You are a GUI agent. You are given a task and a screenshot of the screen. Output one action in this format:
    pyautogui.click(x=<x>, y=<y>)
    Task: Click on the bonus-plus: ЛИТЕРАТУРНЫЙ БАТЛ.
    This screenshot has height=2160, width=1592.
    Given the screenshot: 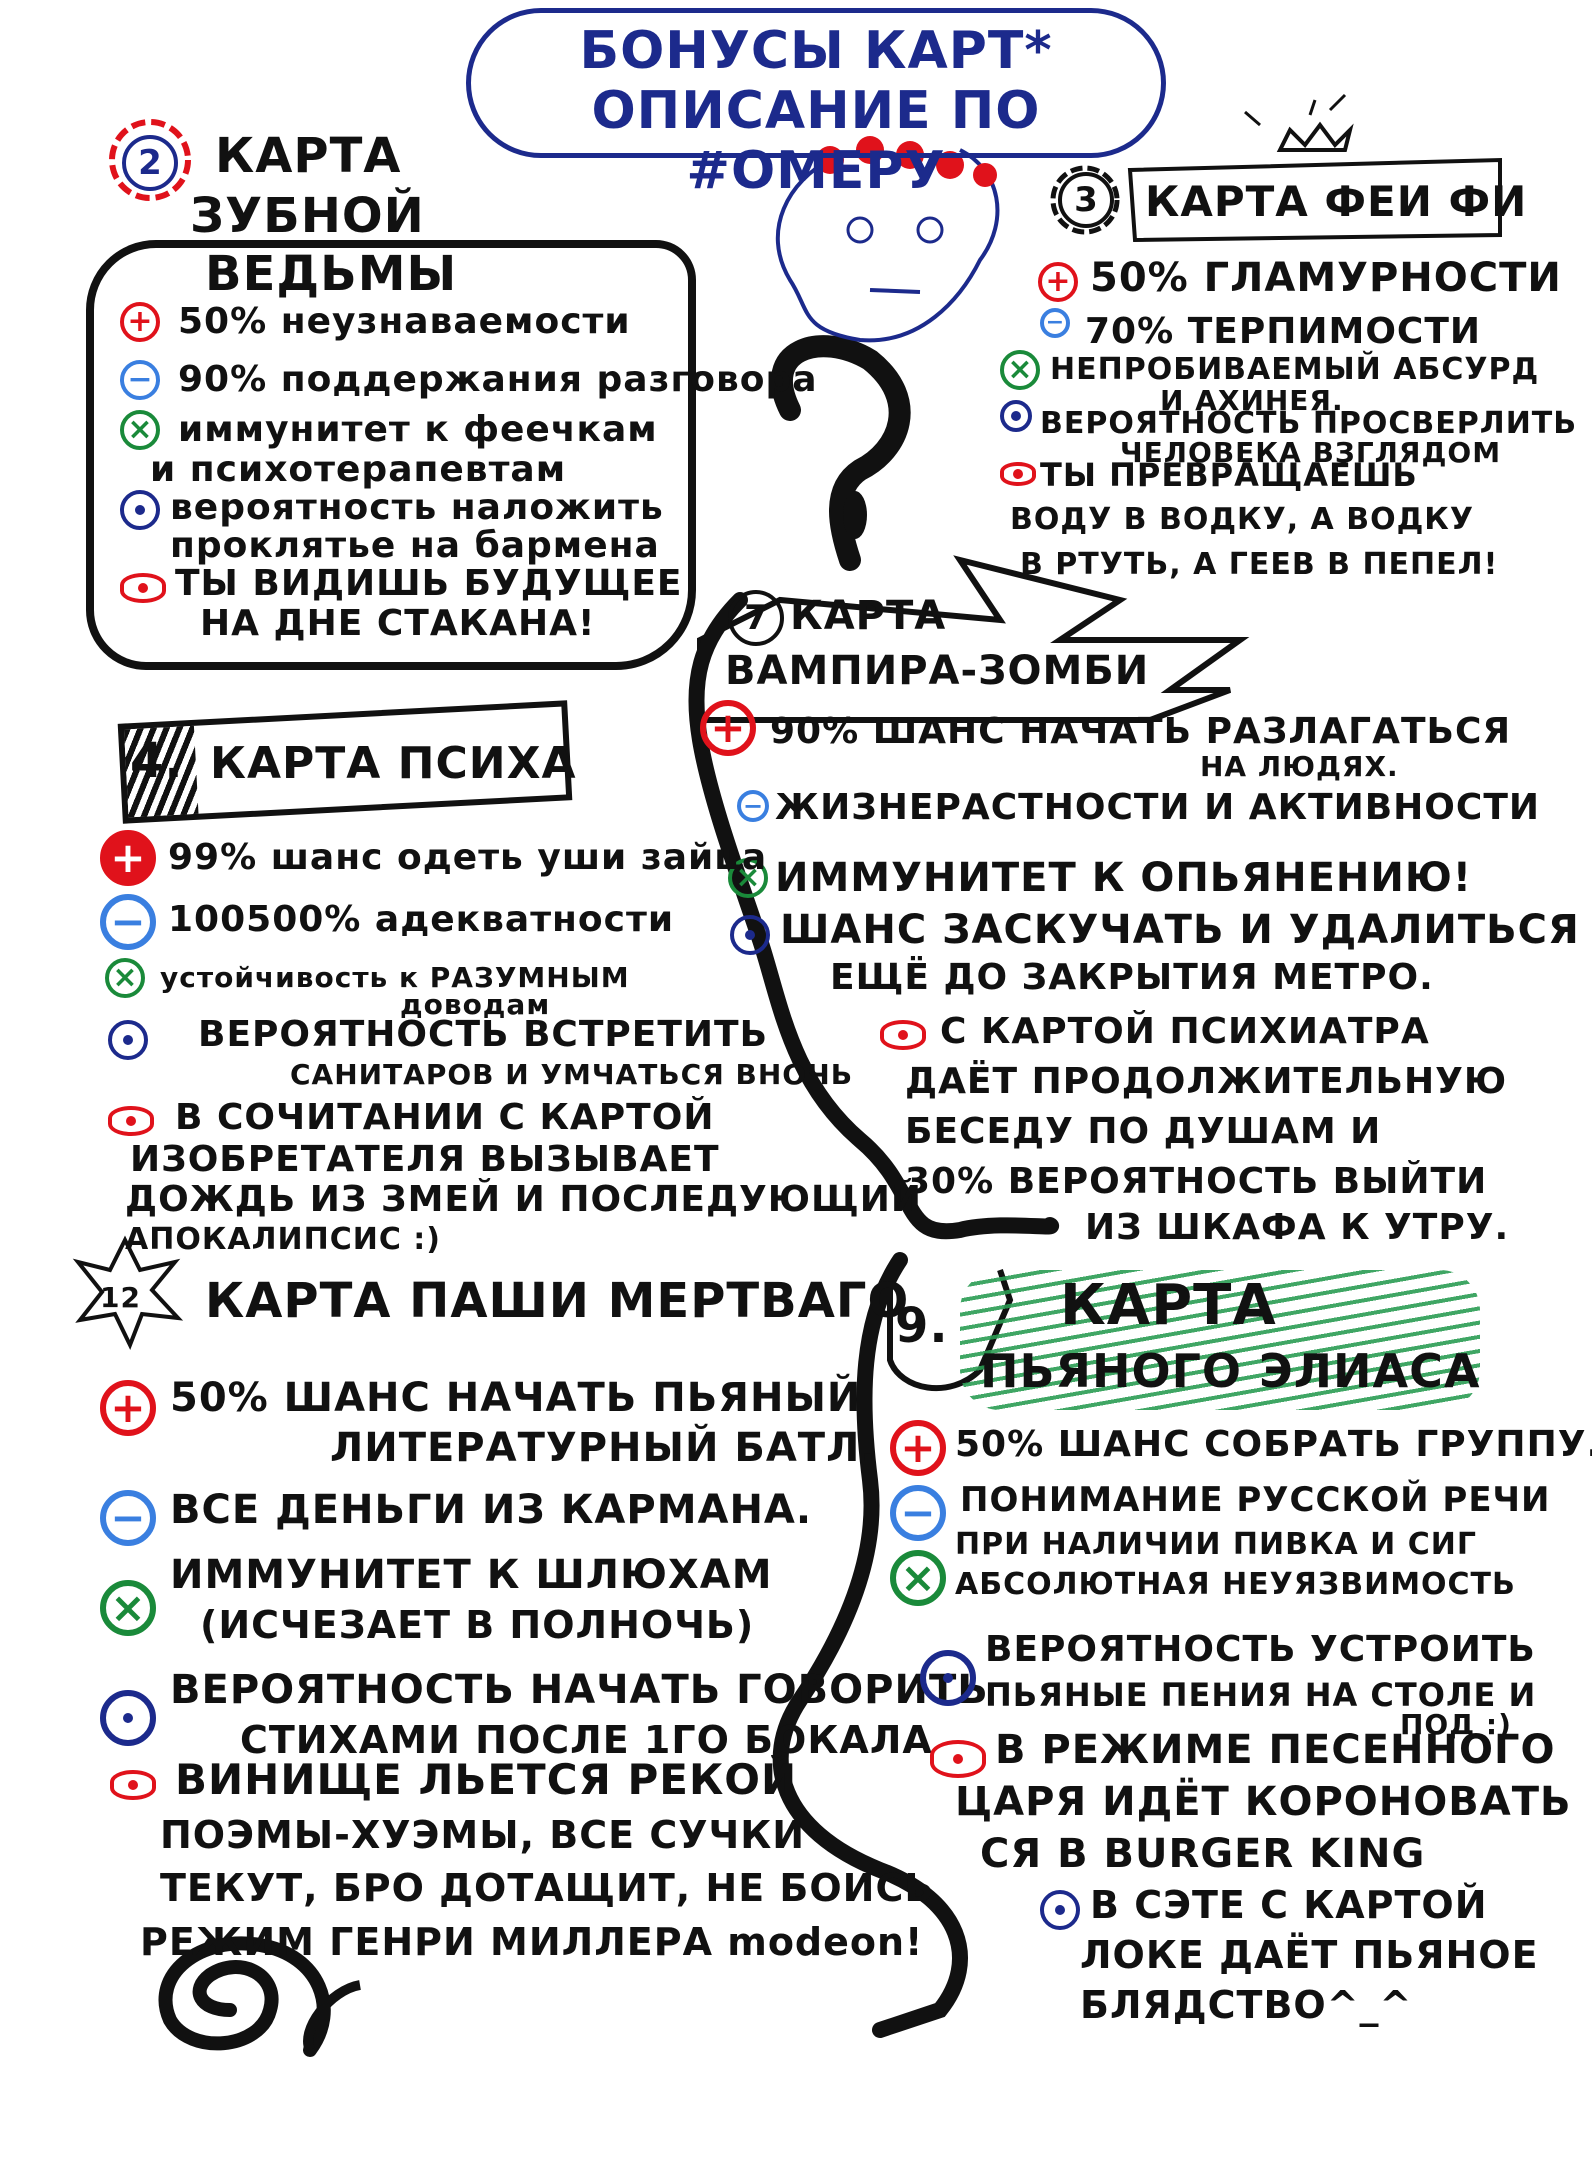 What is the action you would take?
    pyautogui.click(x=603, y=1448)
    